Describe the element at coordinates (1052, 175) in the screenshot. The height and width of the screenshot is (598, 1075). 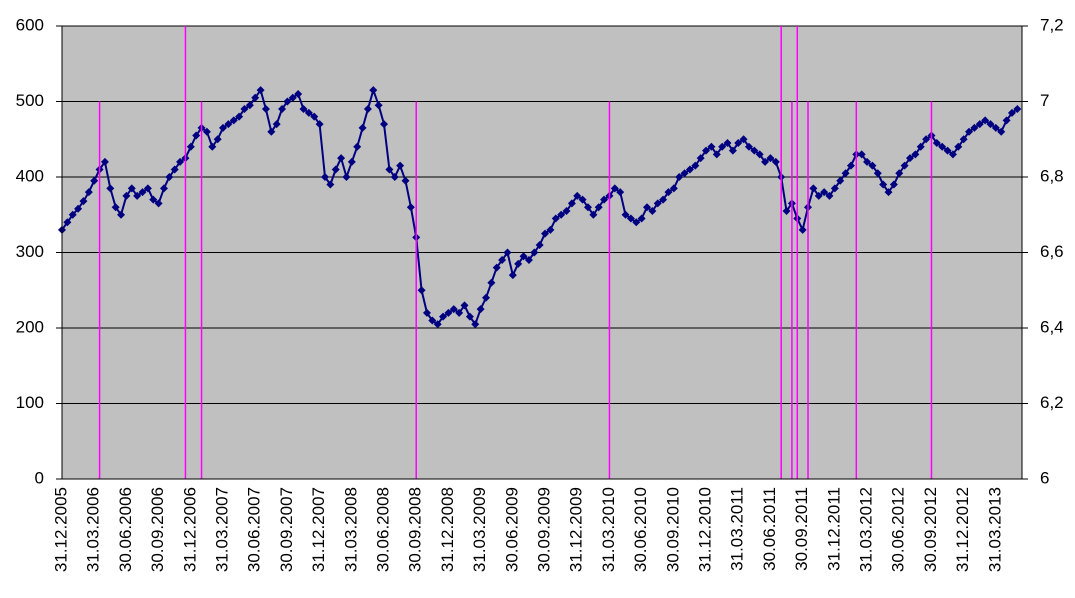
I see `y2-tick-label: 6,8` at that location.